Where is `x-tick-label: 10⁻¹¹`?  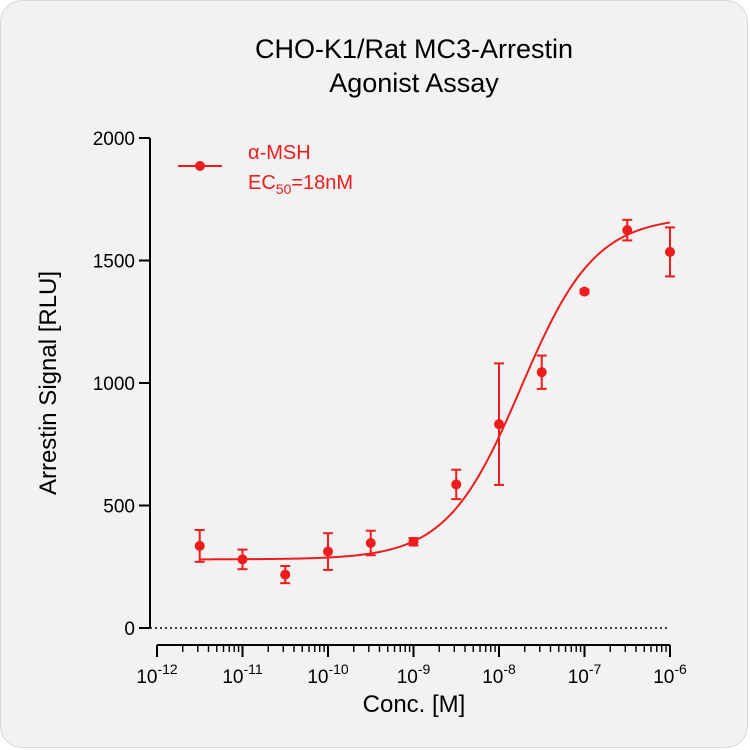 x-tick-label: 10⁻¹¹ is located at coordinates (242, 674).